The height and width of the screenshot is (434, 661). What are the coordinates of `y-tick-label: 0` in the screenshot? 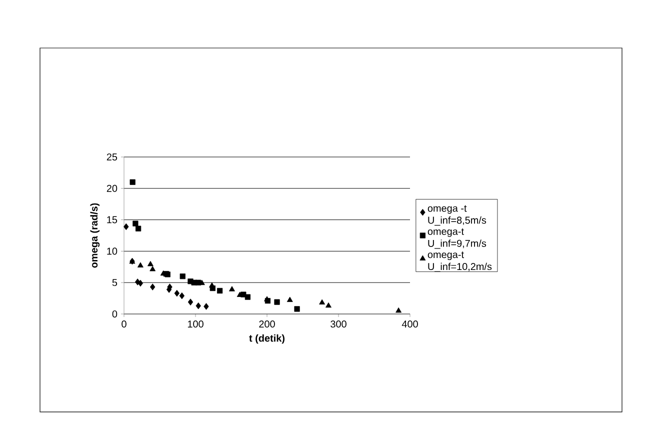 It's located at (115, 314).